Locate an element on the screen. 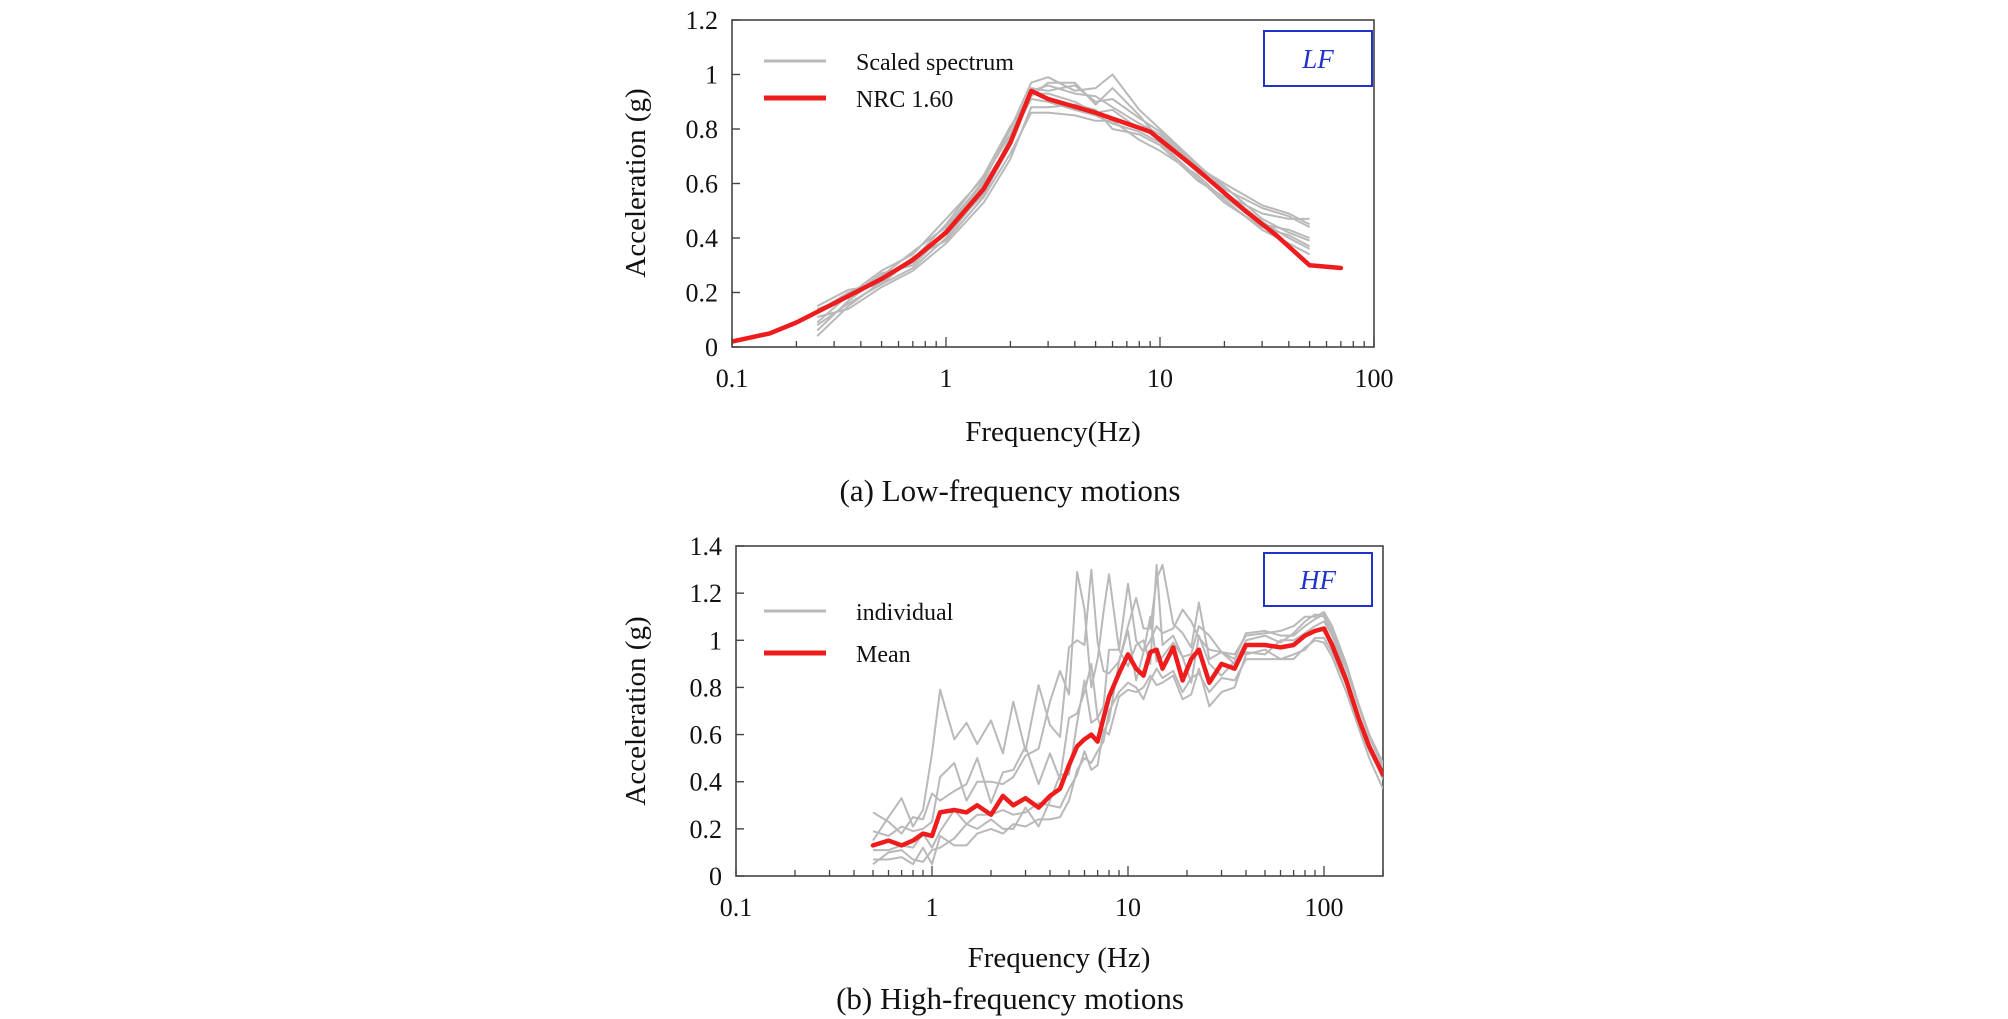 Image resolution: width=2008 pixels, height=1019 pixels. series-nrc-1-60-line is located at coordinates (1038, 216).